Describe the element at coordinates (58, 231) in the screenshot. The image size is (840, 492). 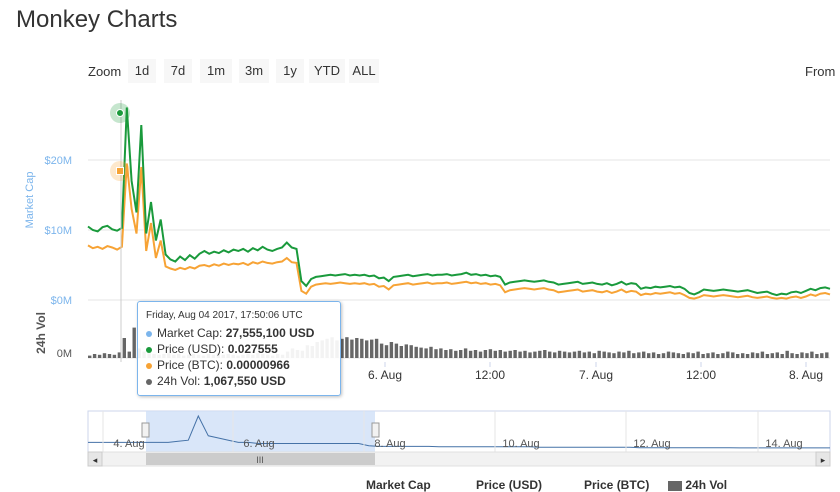
I see `y-tick-label: $10M` at that location.